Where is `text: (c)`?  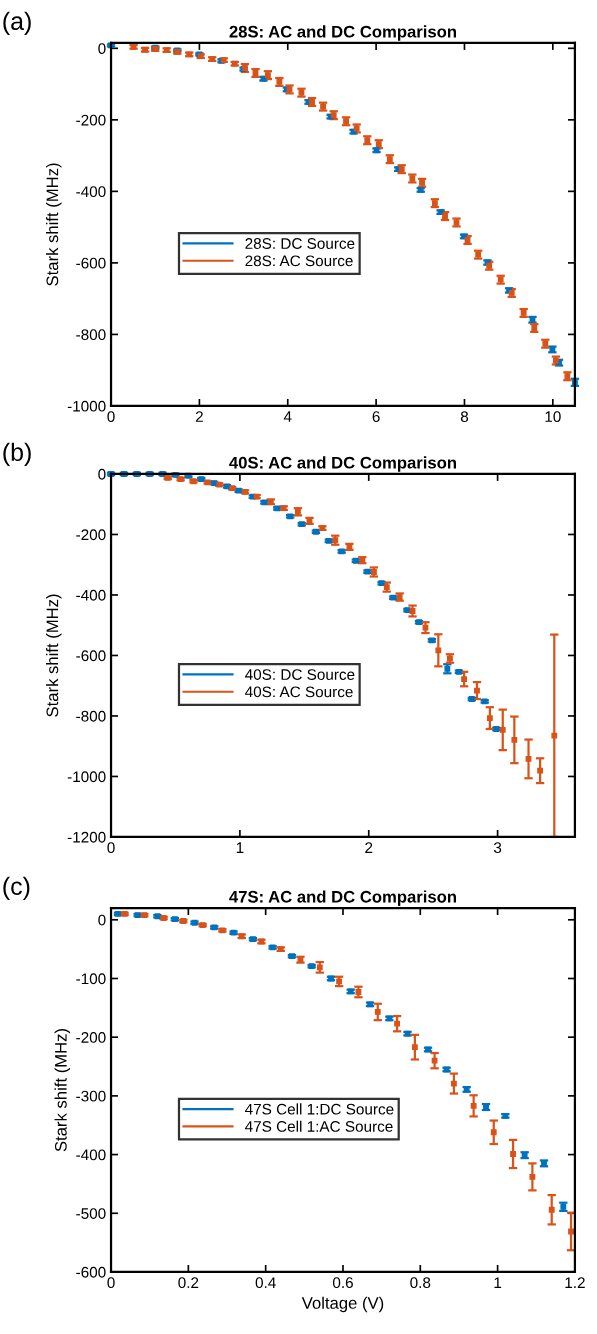 text: (c) is located at coordinates (16, 888).